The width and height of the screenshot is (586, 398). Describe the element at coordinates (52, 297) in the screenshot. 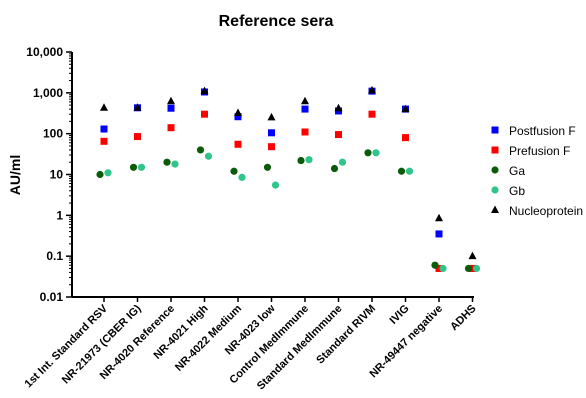

I see `y-tick-label: 0.01` at that location.